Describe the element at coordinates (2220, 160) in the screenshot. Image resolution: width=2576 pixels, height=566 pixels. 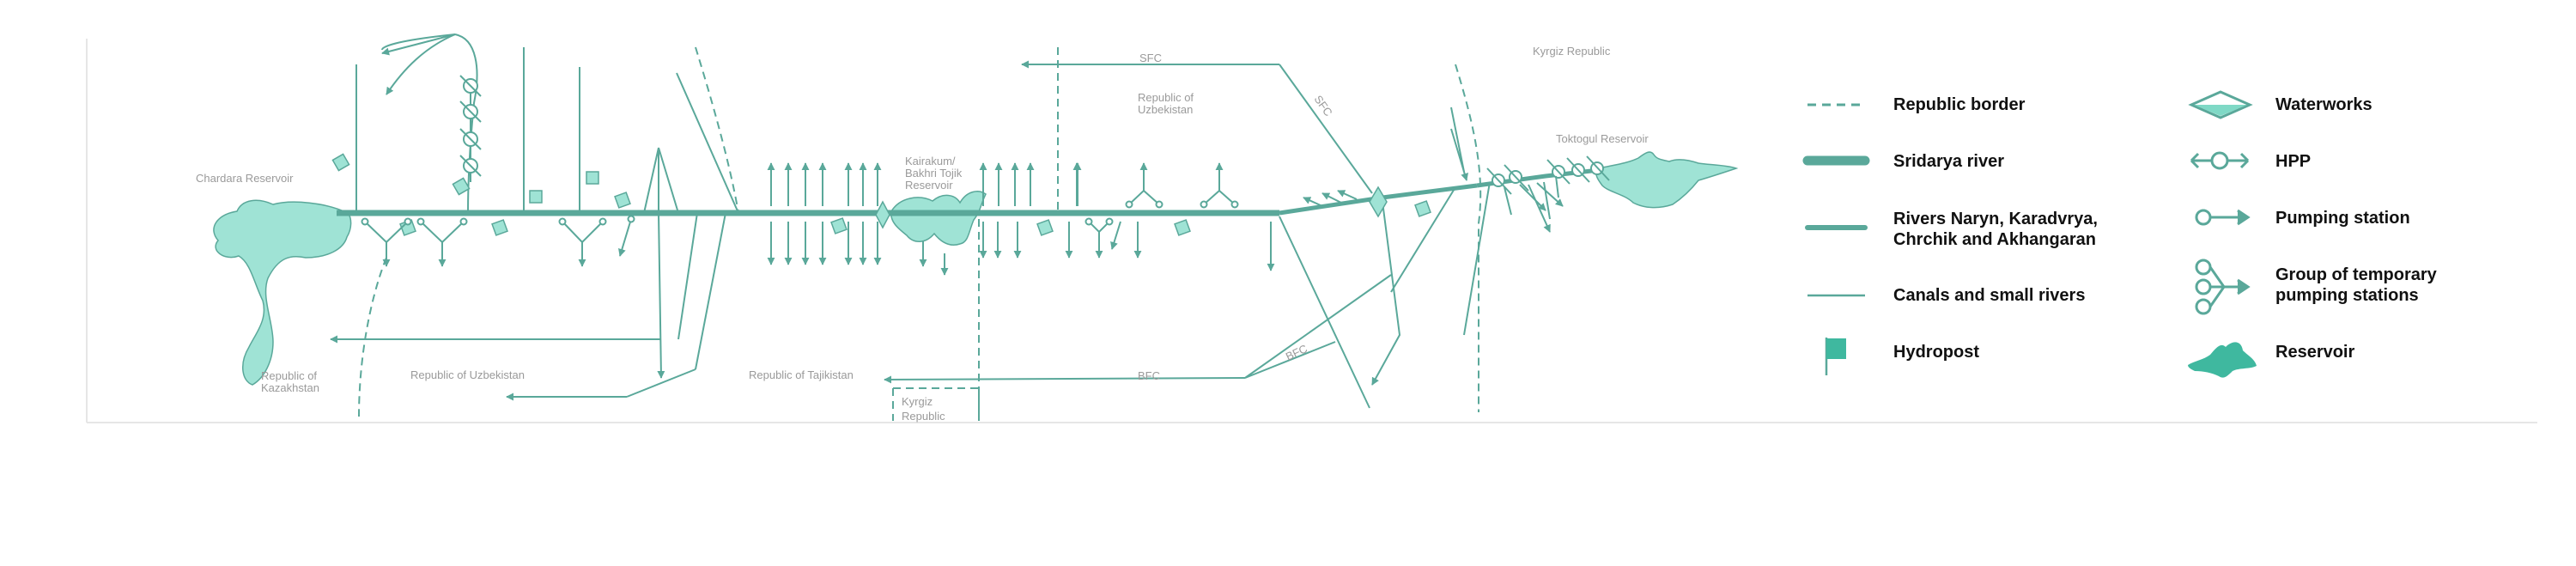
I see `hpp-icon` at that location.